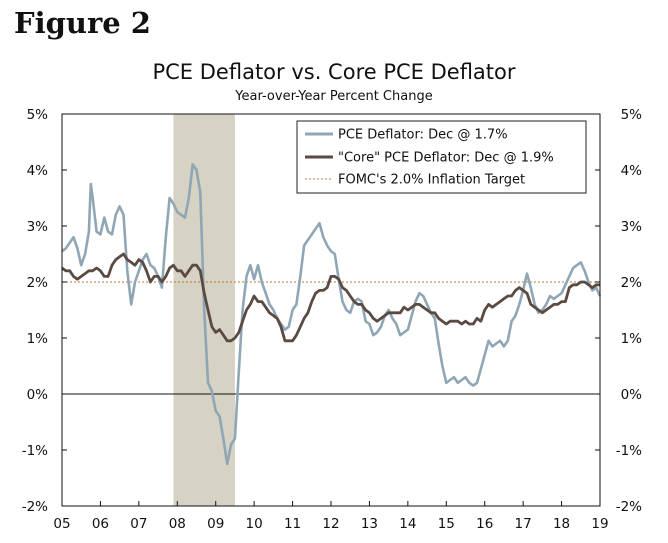 The width and height of the screenshot is (668, 543). I want to click on y-tick-label-left: 4%, so click(38, 171).